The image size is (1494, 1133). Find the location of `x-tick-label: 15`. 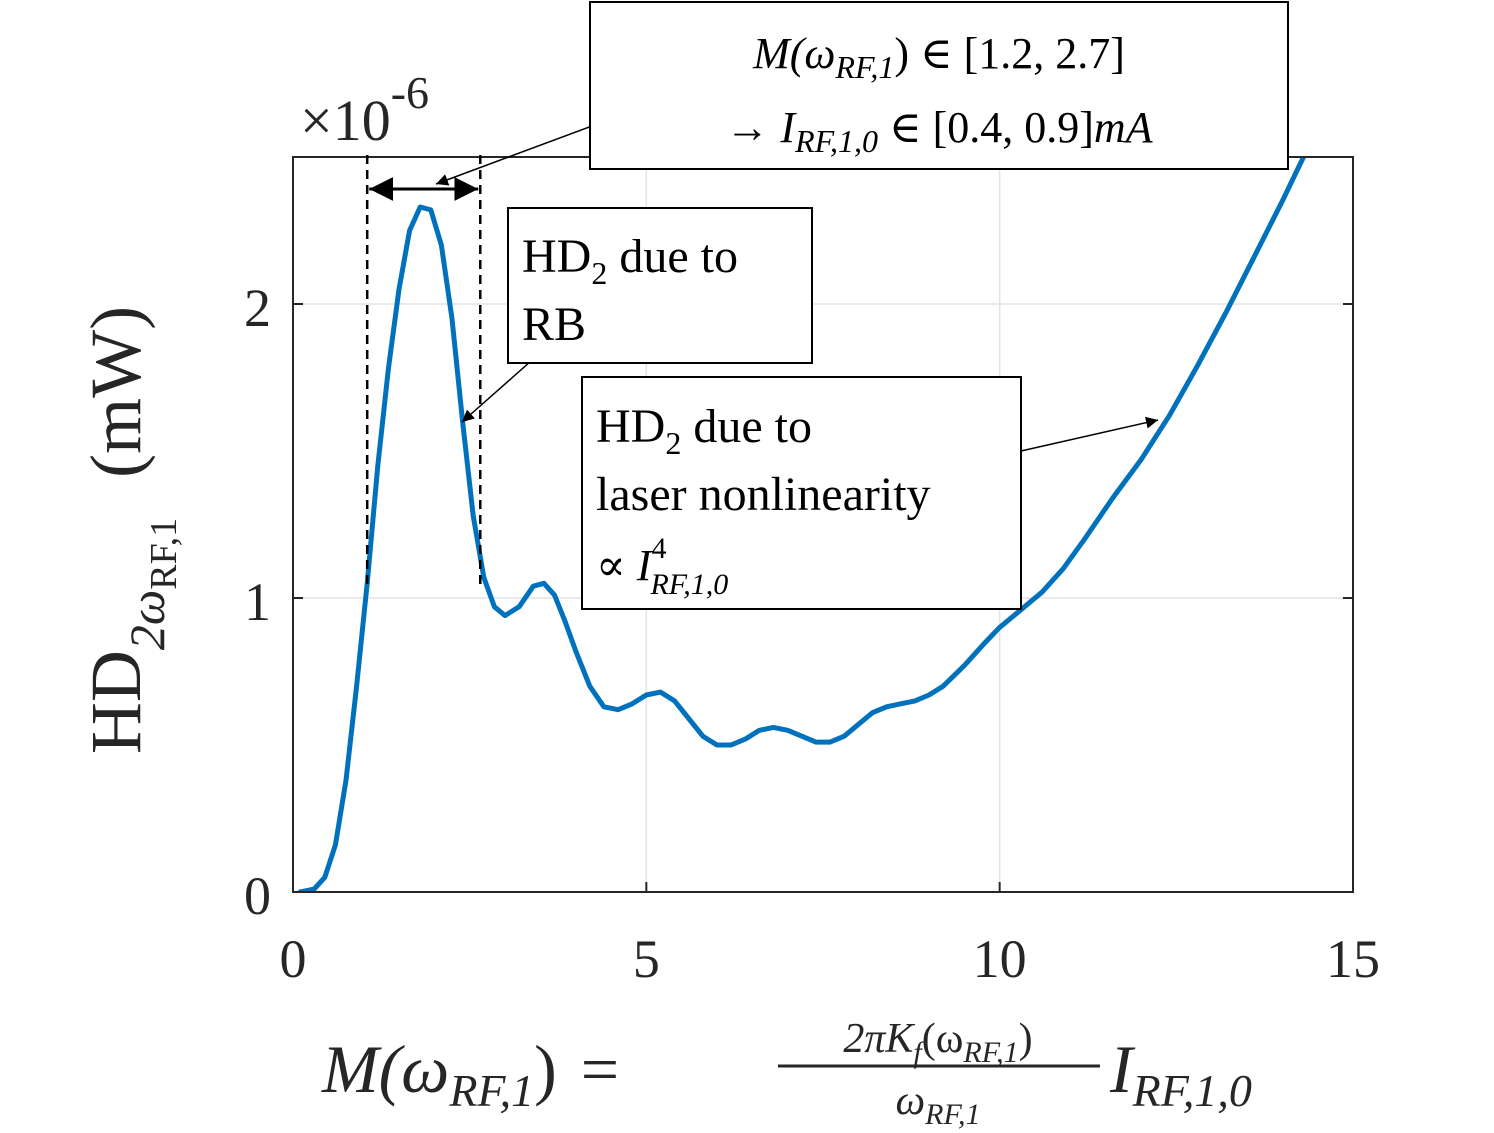

x-tick-label: 15 is located at coordinates (1353, 959).